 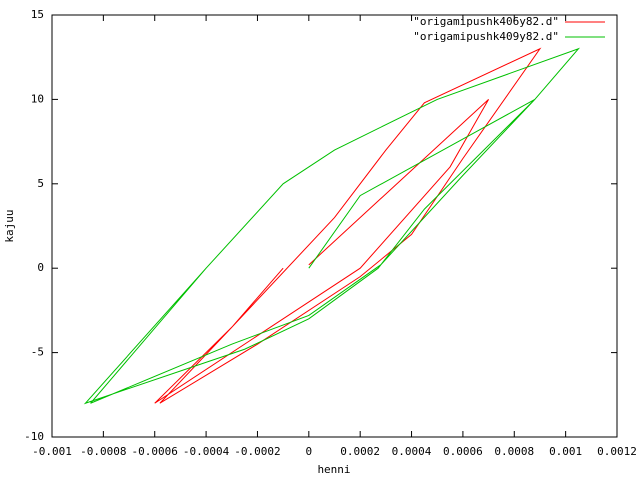 I want to click on y-tick-label: -5, so click(x=37, y=352).